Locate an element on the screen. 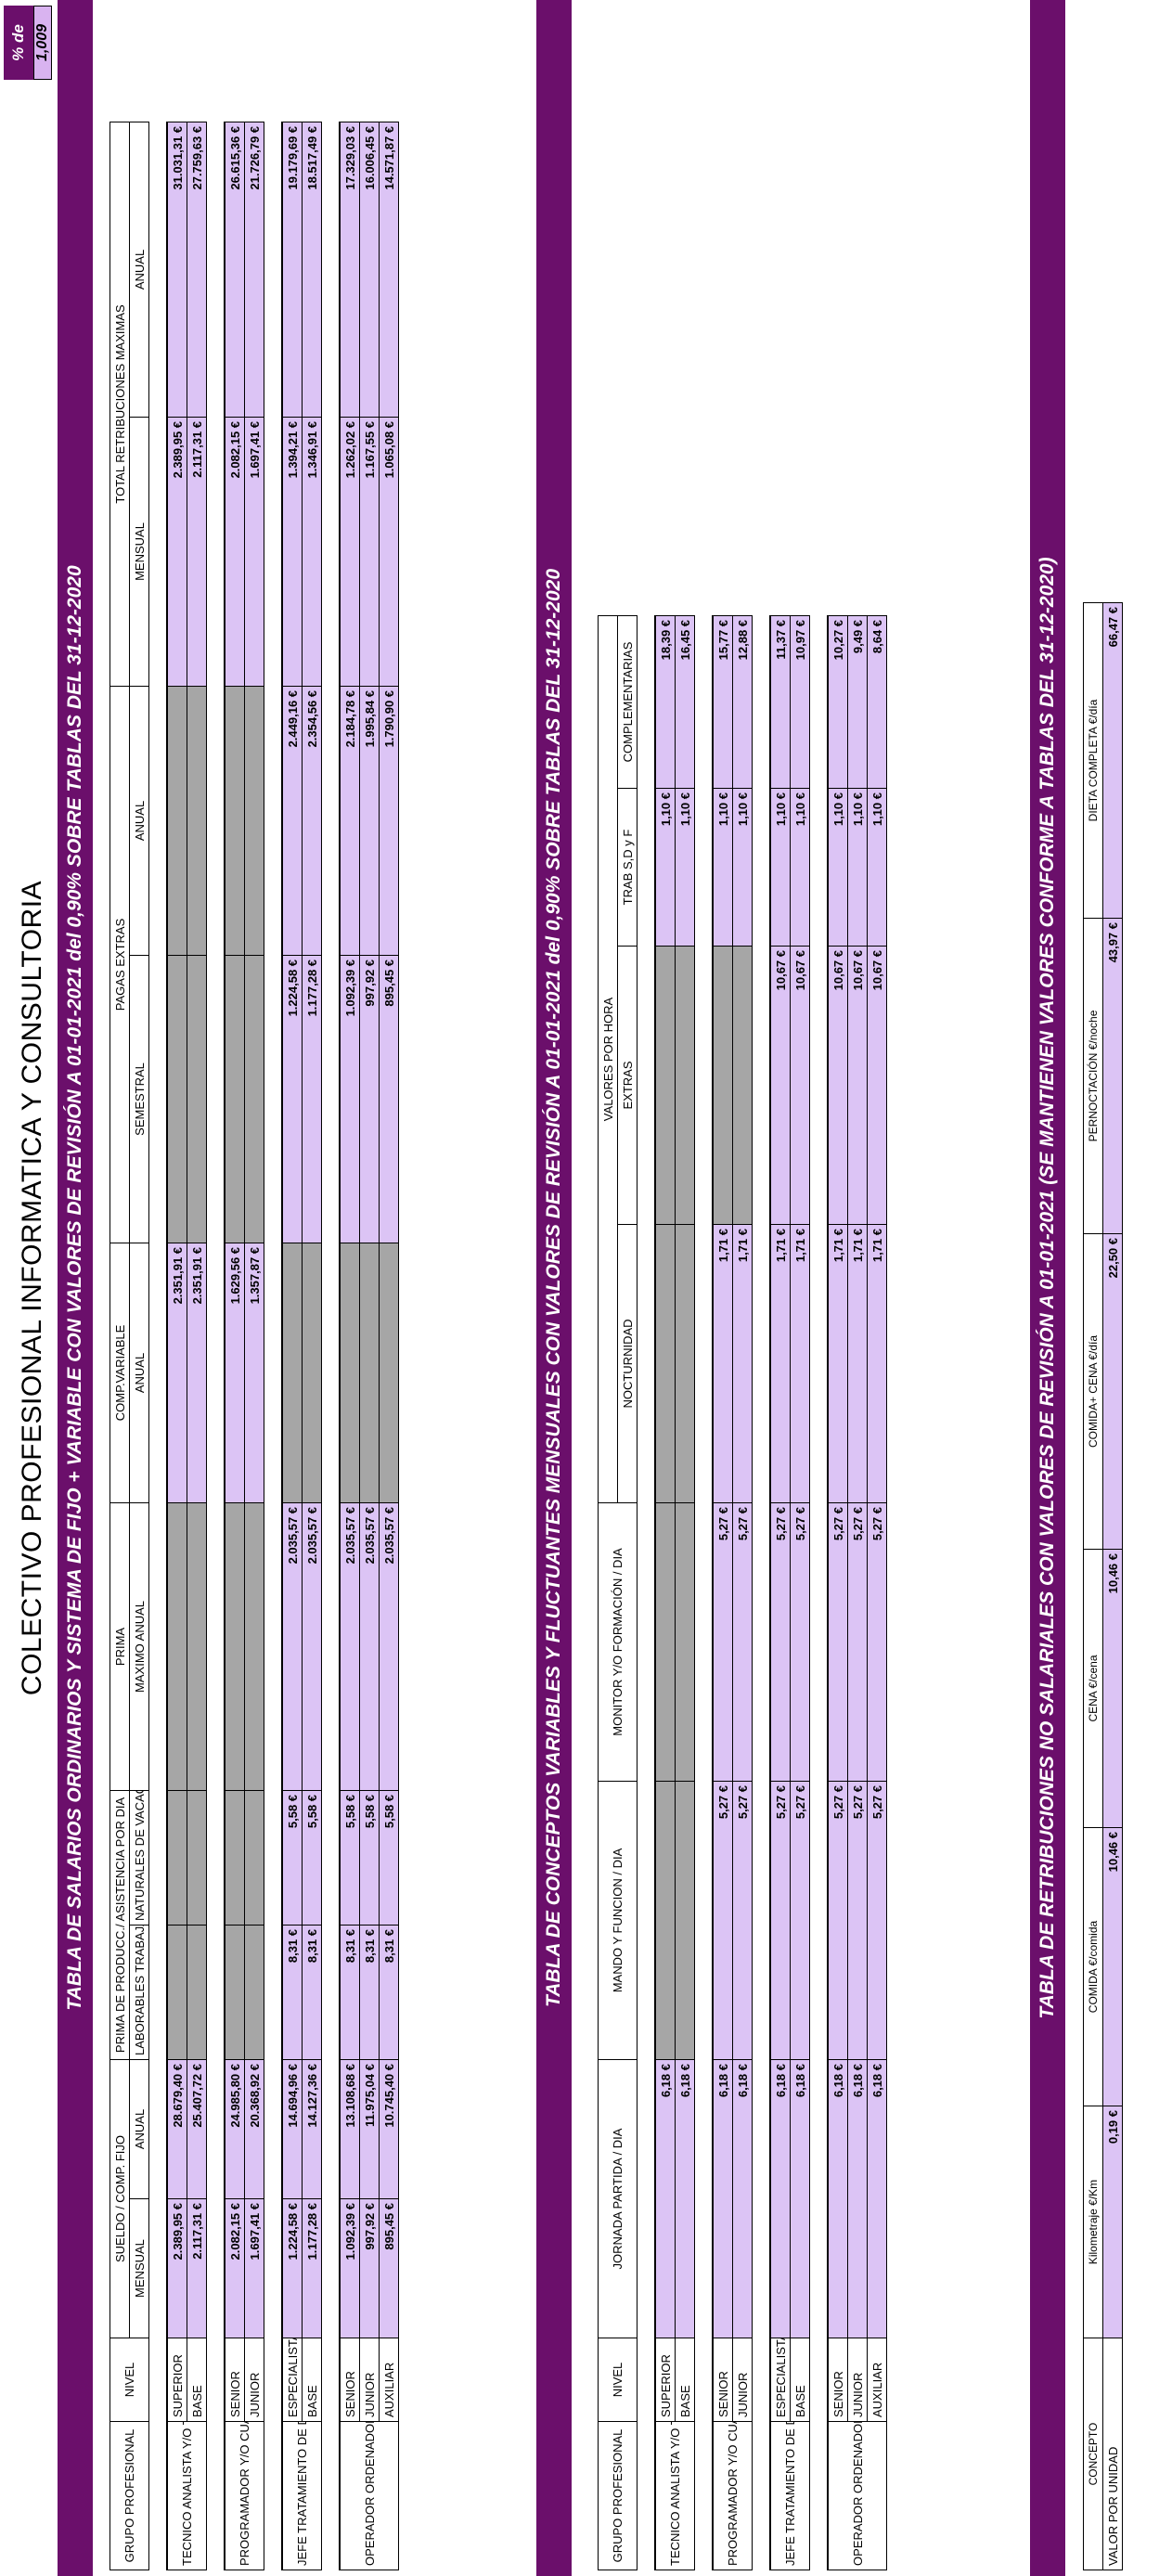 The image size is (1172, 2576). cell-mensual: 2.082,15 € is located at coordinates (235, 2268).